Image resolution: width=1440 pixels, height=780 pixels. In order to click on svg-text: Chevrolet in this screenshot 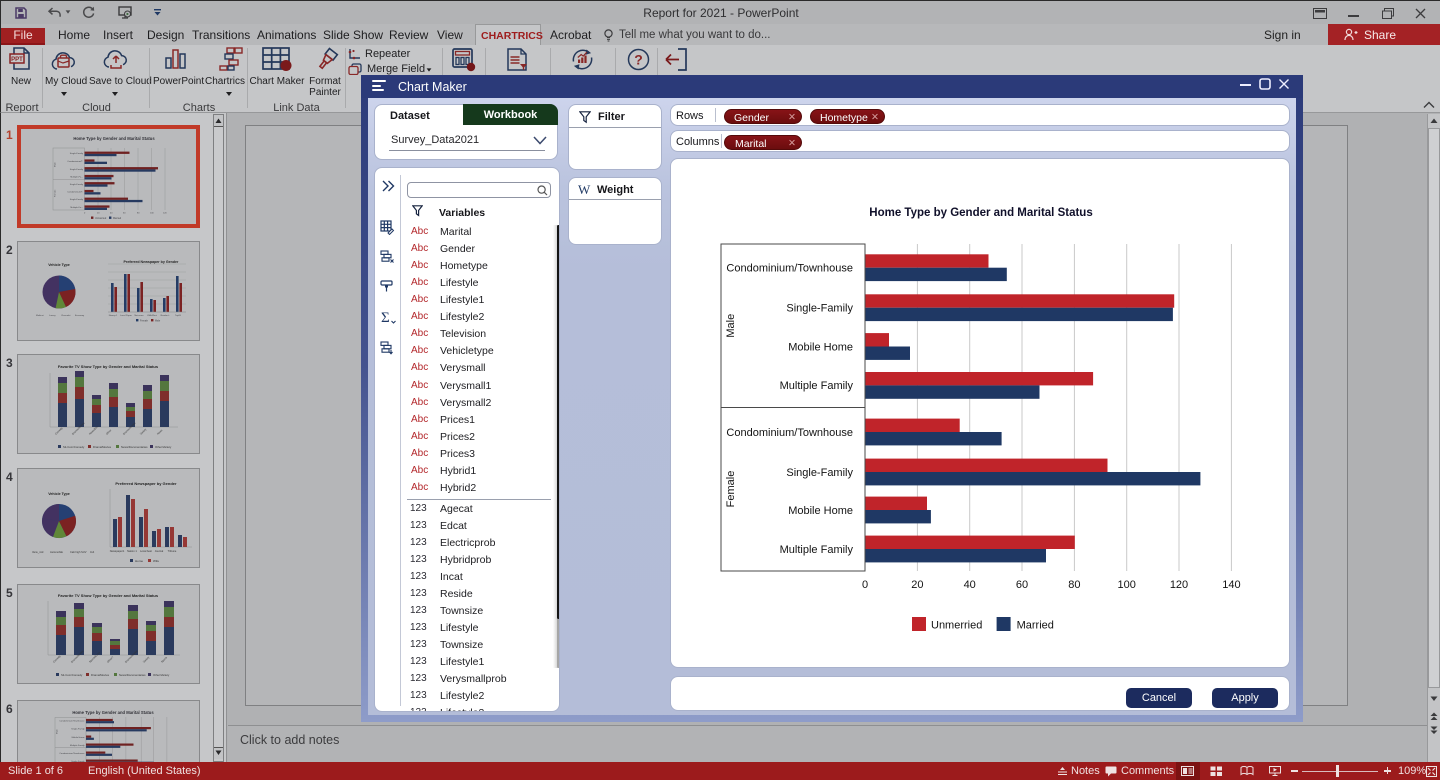, I will do `click(66, 315)`.